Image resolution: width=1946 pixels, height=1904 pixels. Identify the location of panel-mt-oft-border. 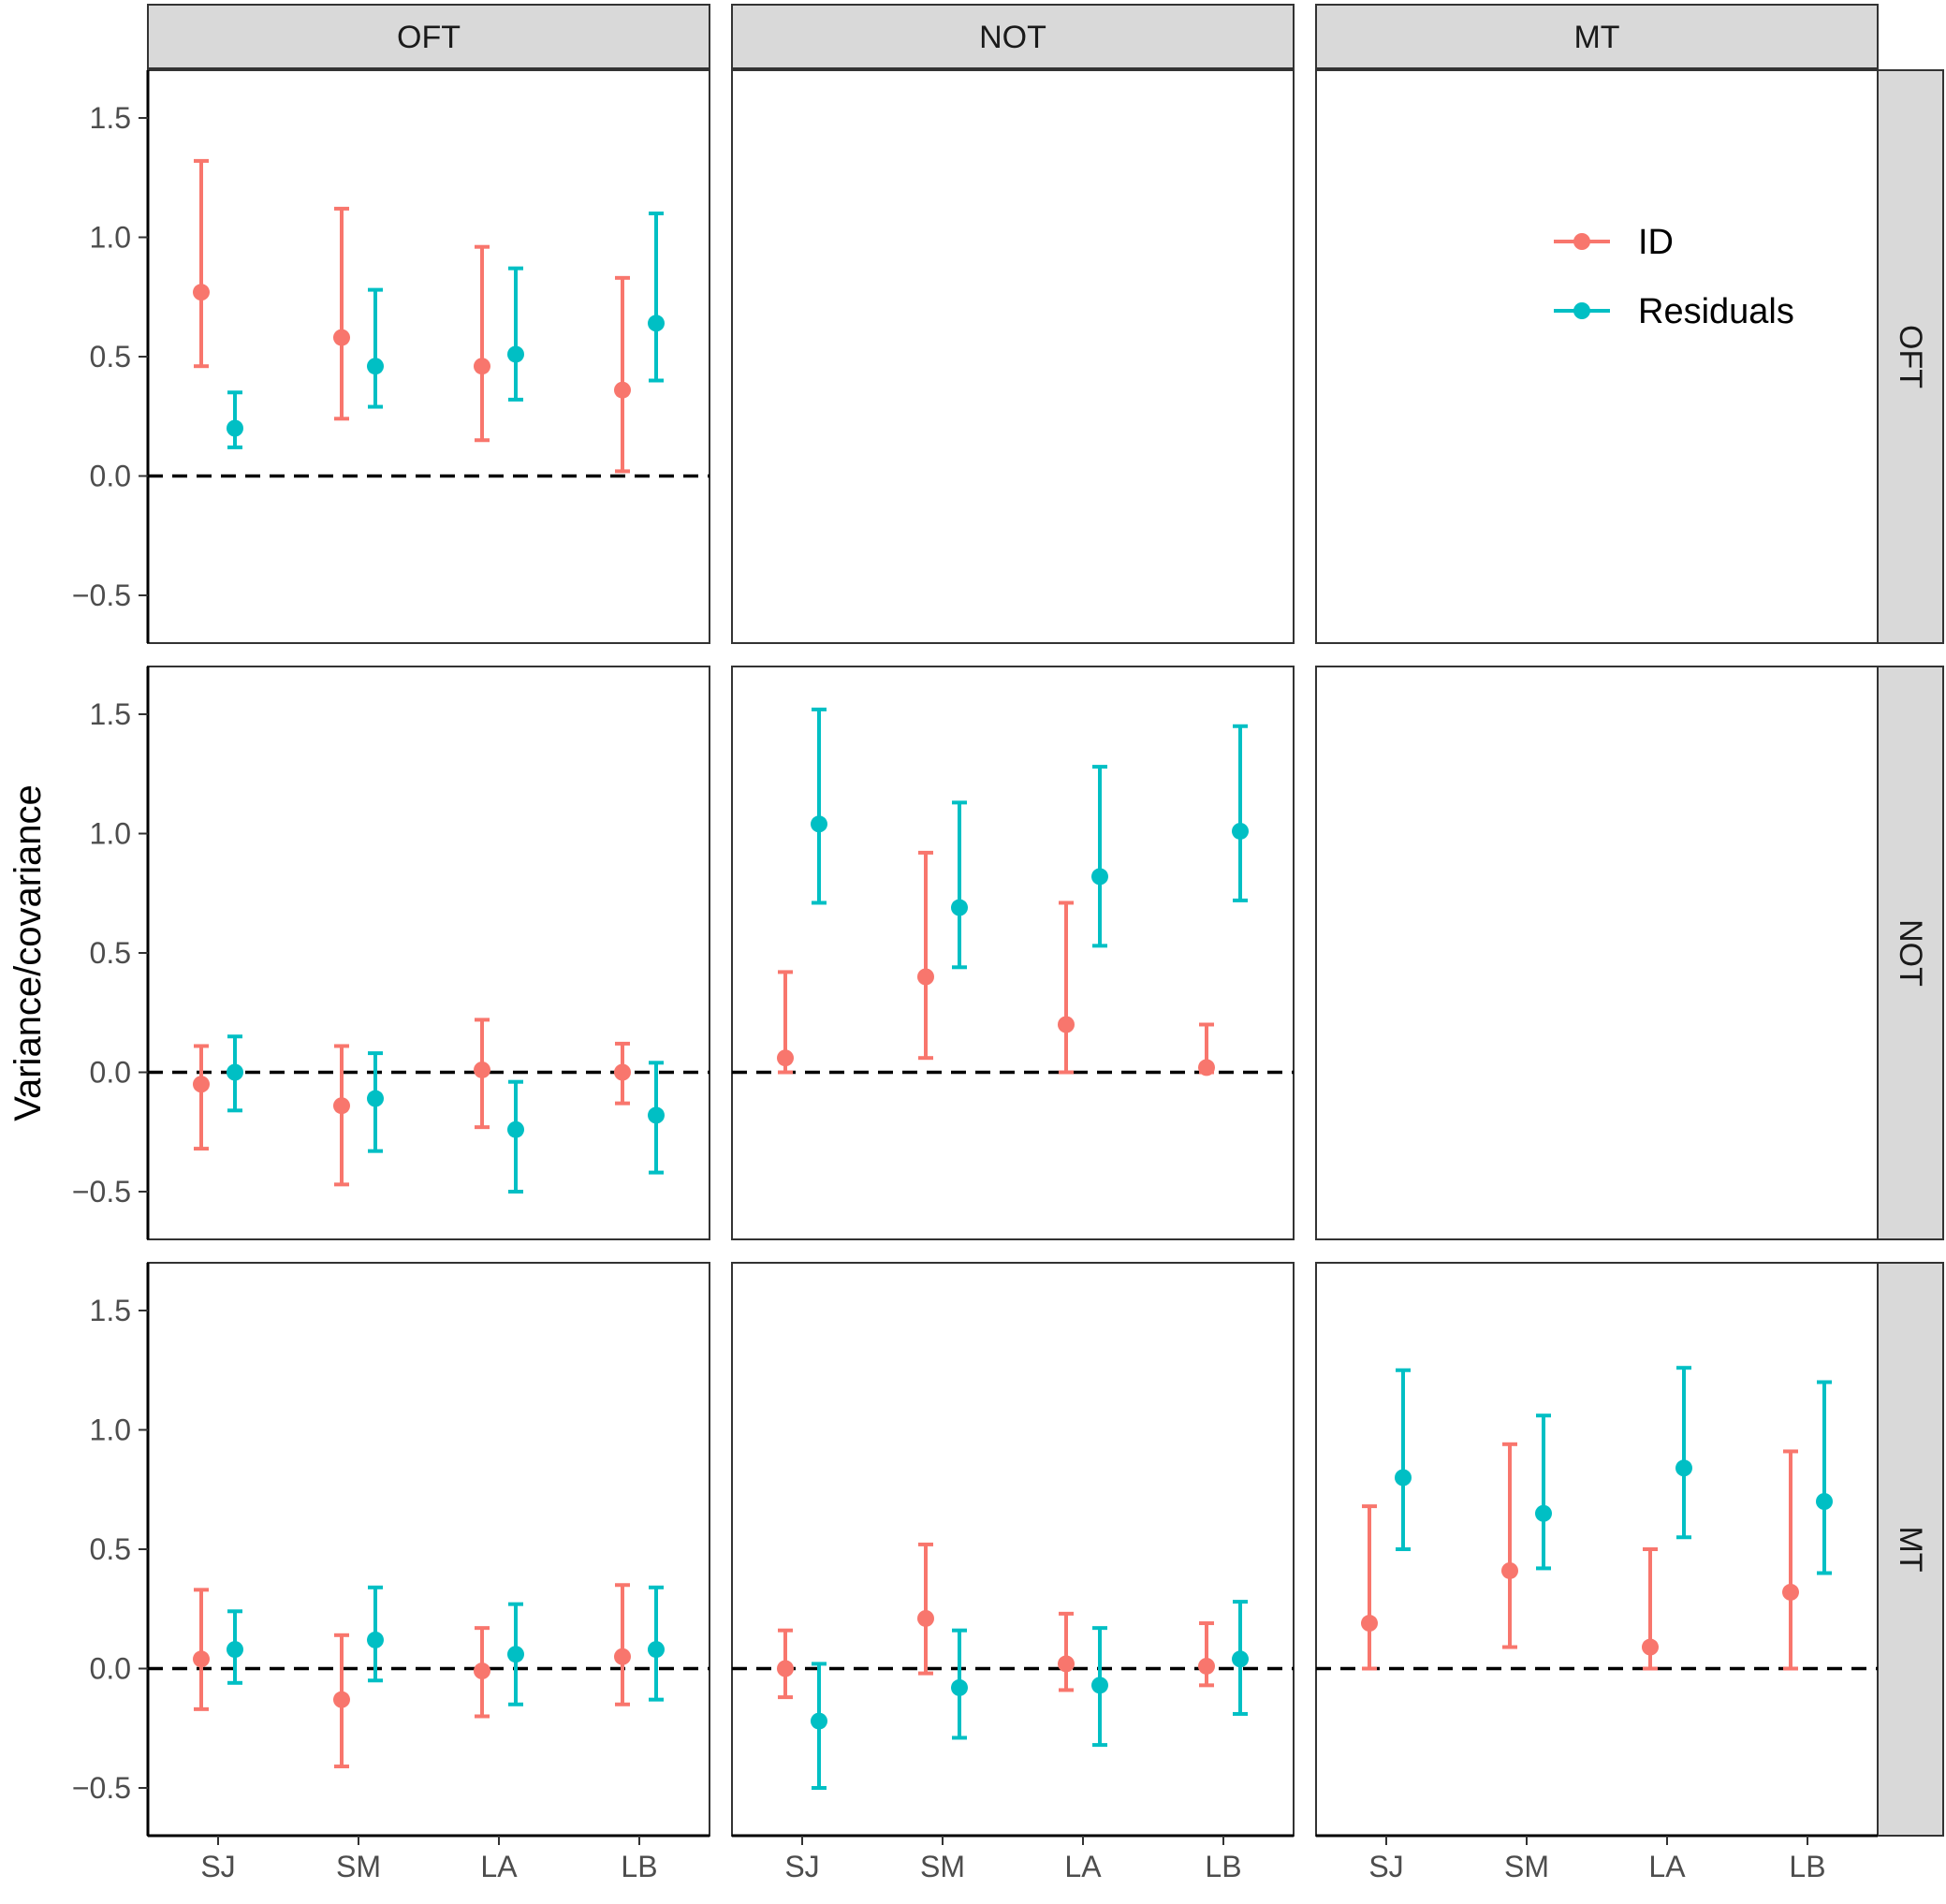
(428, 1549).